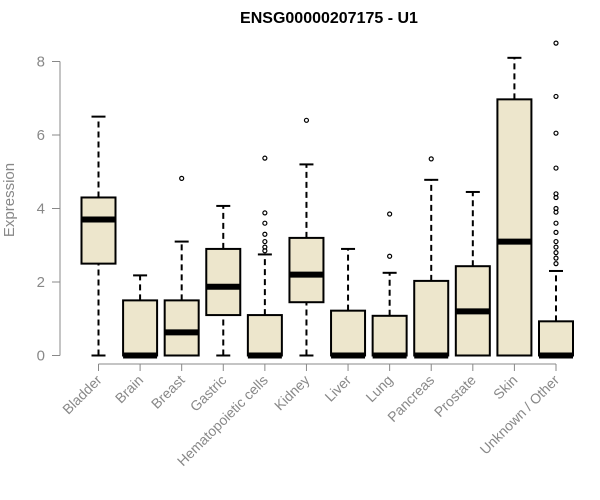 This screenshot has width=600, height=500. What do you see at coordinates (41, 135) in the screenshot?
I see `y-tick-label: 6` at bounding box center [41, 135].